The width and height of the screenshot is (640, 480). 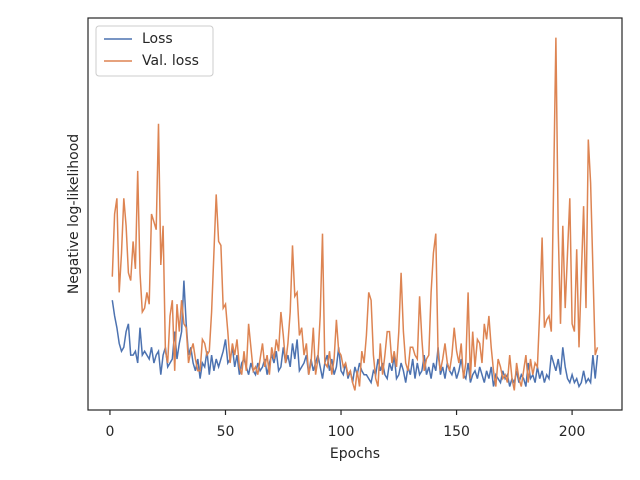 I want to click on legend-label: Val. loss, so click(x=170, y=61).